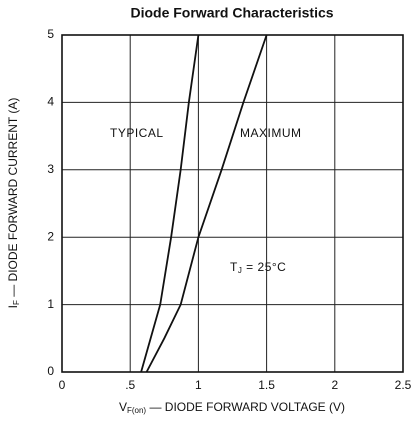 This screenshot has height=421, width=412. Describe the element at coordinates (198, 385) in the screenshot. I see `x-tick-label: 1` at that location.